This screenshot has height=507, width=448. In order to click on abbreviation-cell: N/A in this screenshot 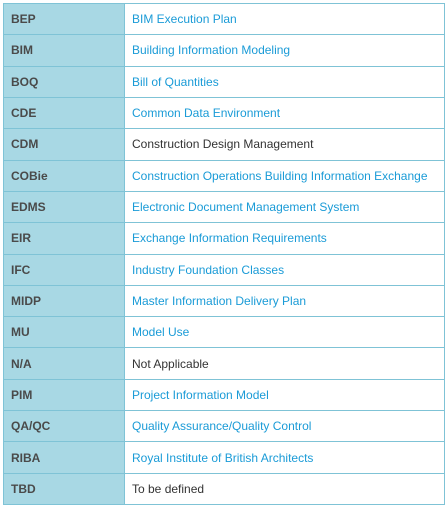, I will do `click(64, 363)`.